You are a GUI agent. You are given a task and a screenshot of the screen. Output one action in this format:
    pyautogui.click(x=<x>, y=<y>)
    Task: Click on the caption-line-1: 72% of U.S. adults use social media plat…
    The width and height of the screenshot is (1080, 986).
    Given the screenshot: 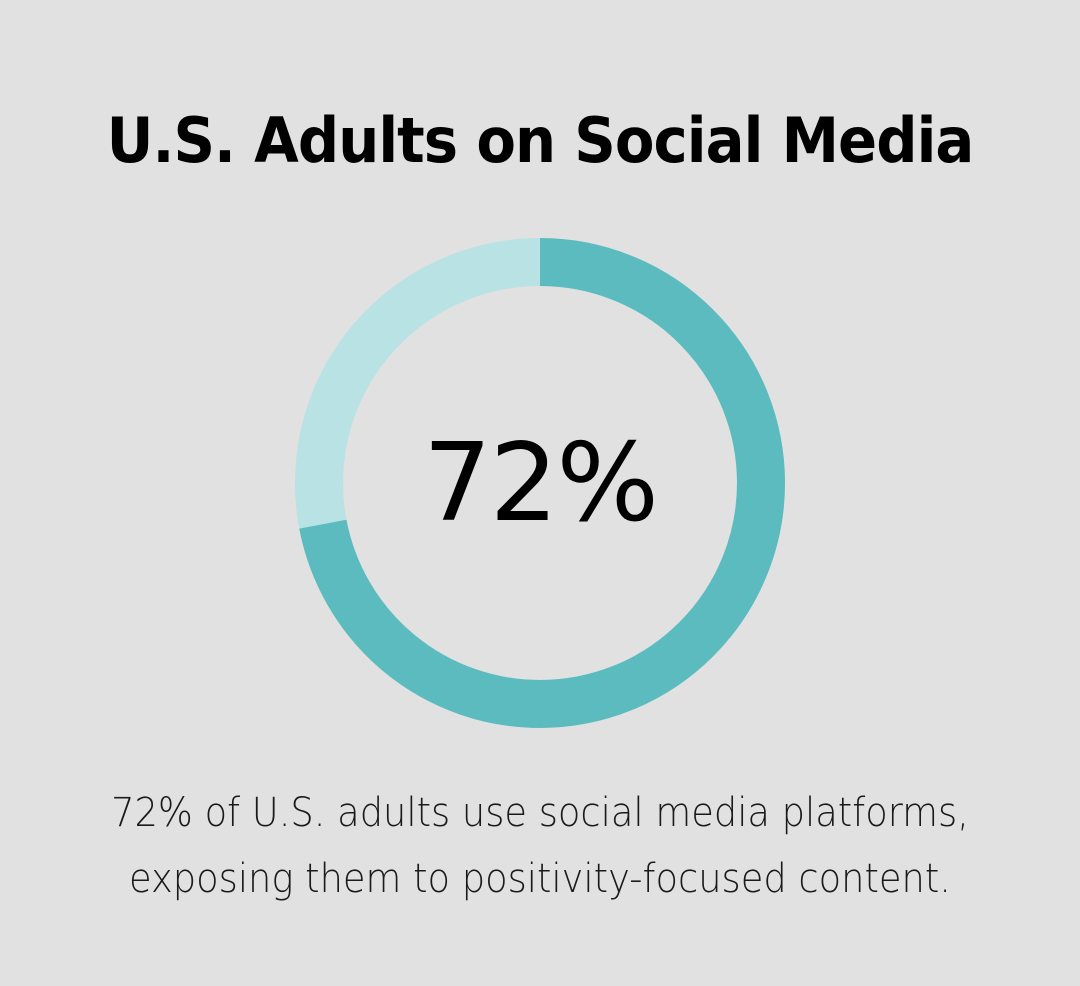 What is the action you would take?
    pyautogui.click(x=540, y=813)
    